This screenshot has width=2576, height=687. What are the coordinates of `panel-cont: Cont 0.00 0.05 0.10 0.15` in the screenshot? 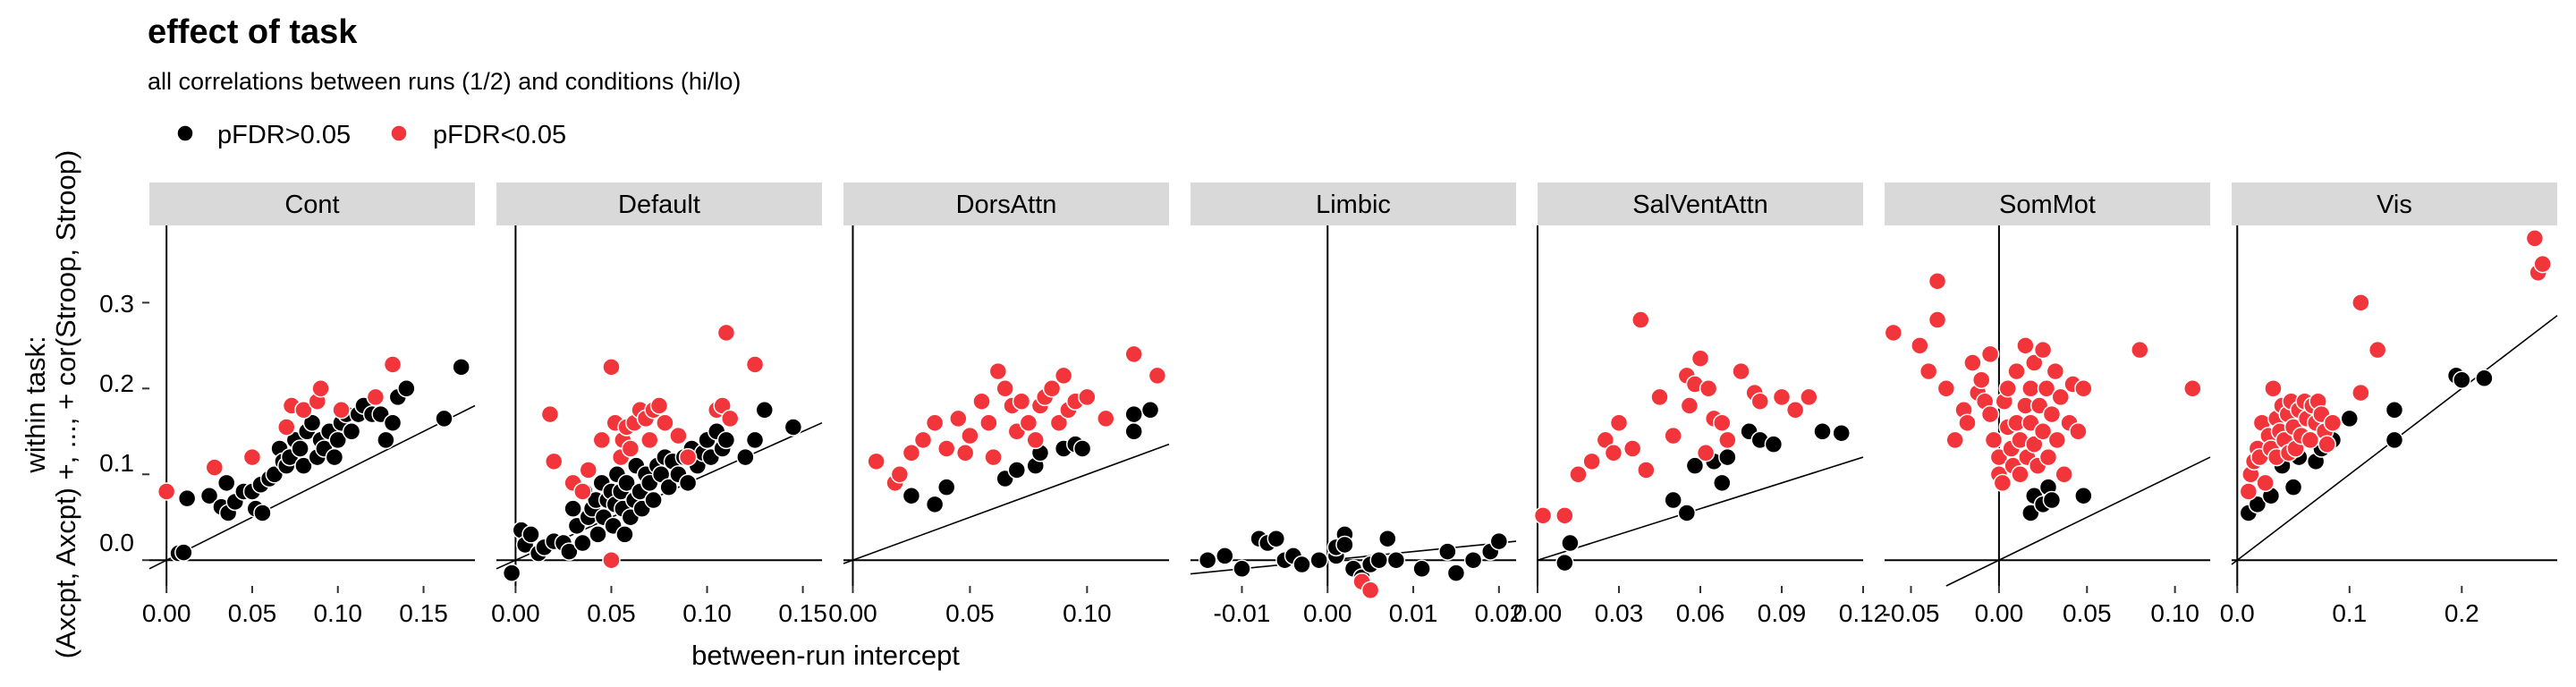 It's located at (309, 404).